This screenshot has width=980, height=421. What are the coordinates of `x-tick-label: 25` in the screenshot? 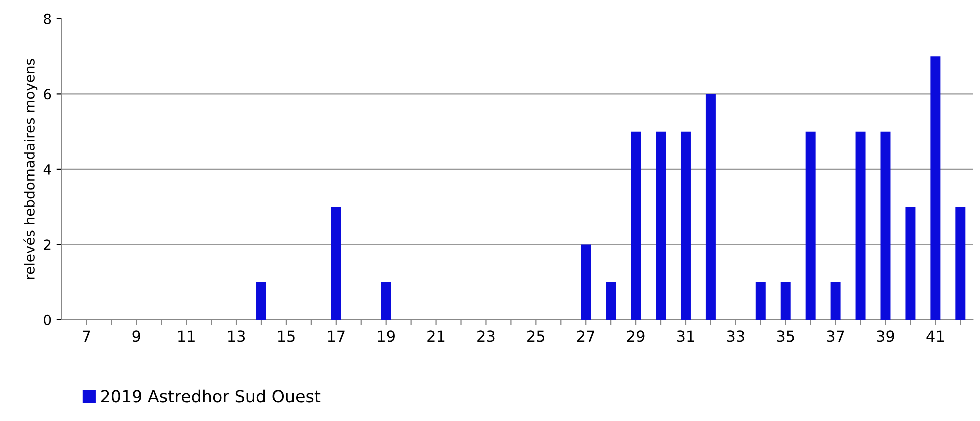 It's located at (536, 336).